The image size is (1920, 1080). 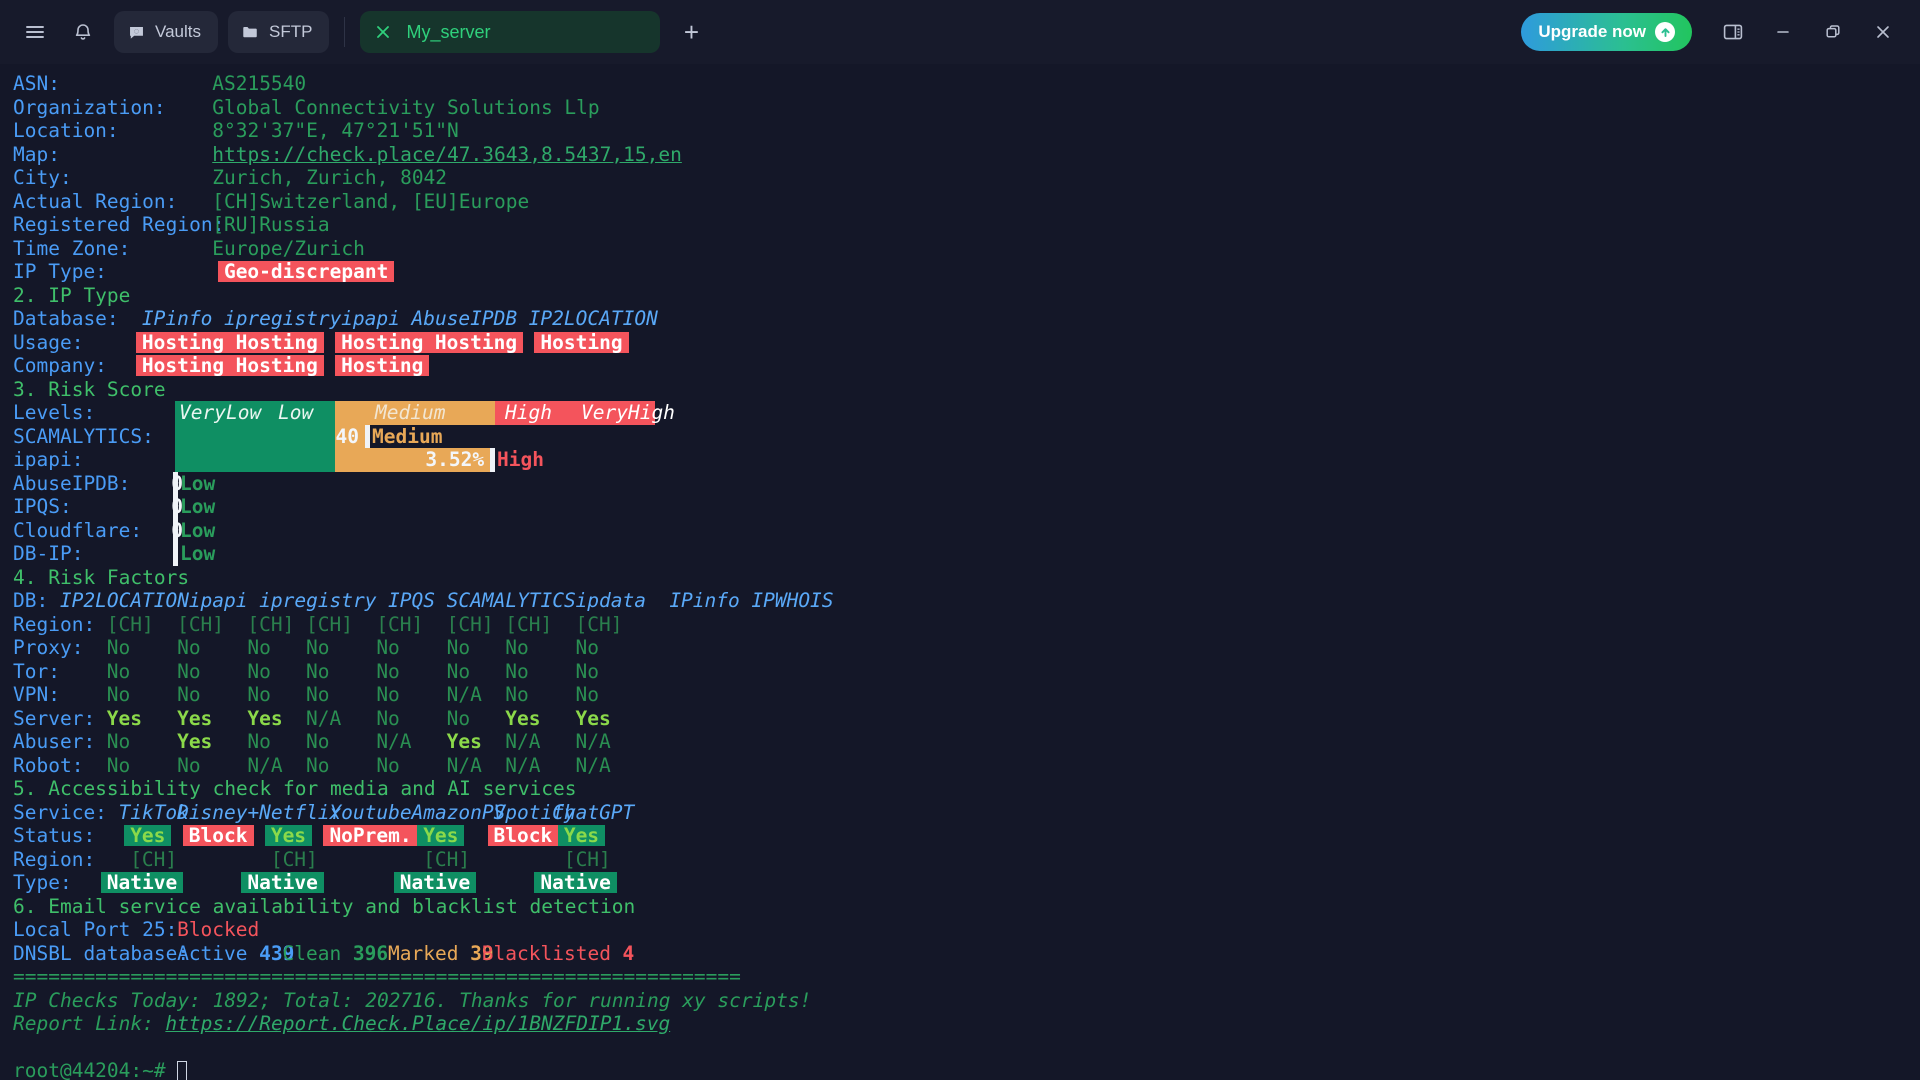 I want to click on tab-my-server: My_server, so click(x=510, y=32).